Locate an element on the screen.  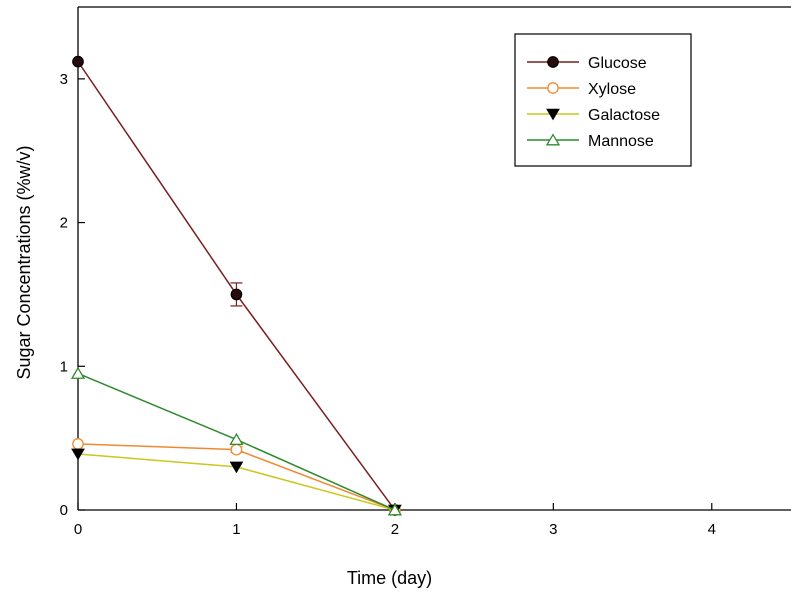
series-galactose is located at coordinates (236, 482).